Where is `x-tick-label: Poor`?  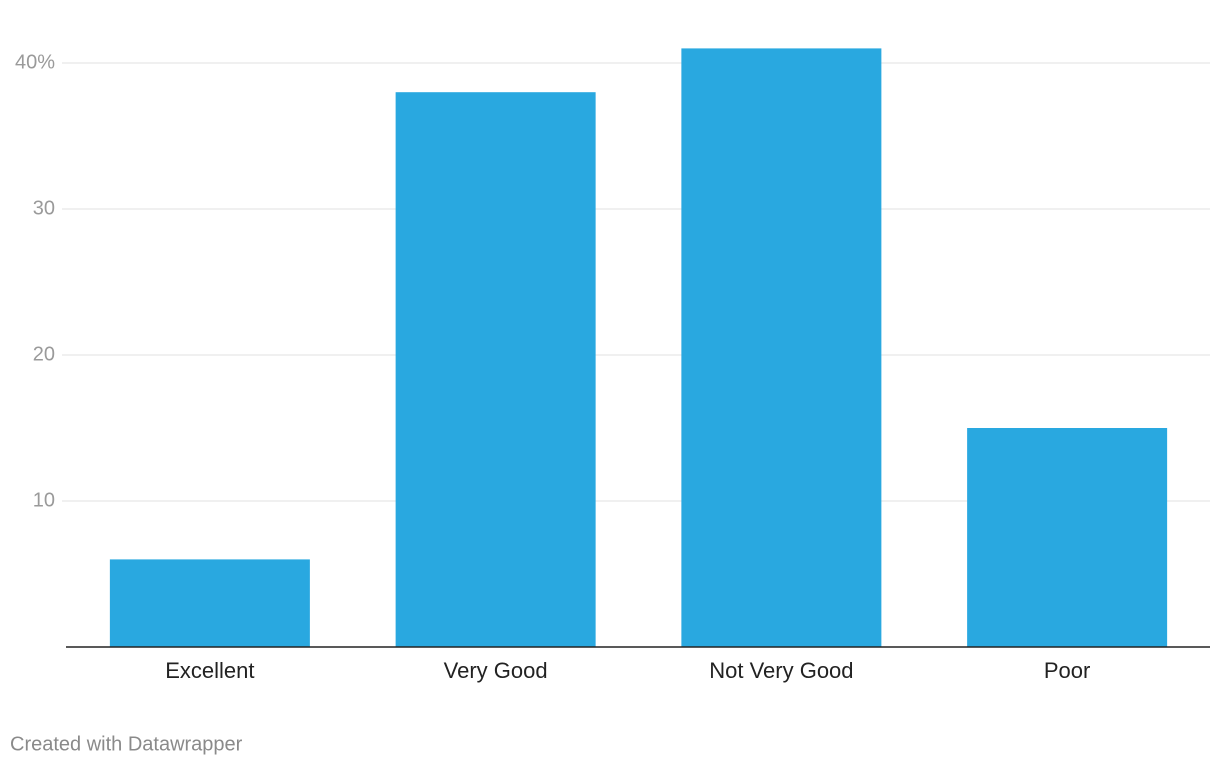
x-tick-label: Poor is located at coordinates (1067, 670).